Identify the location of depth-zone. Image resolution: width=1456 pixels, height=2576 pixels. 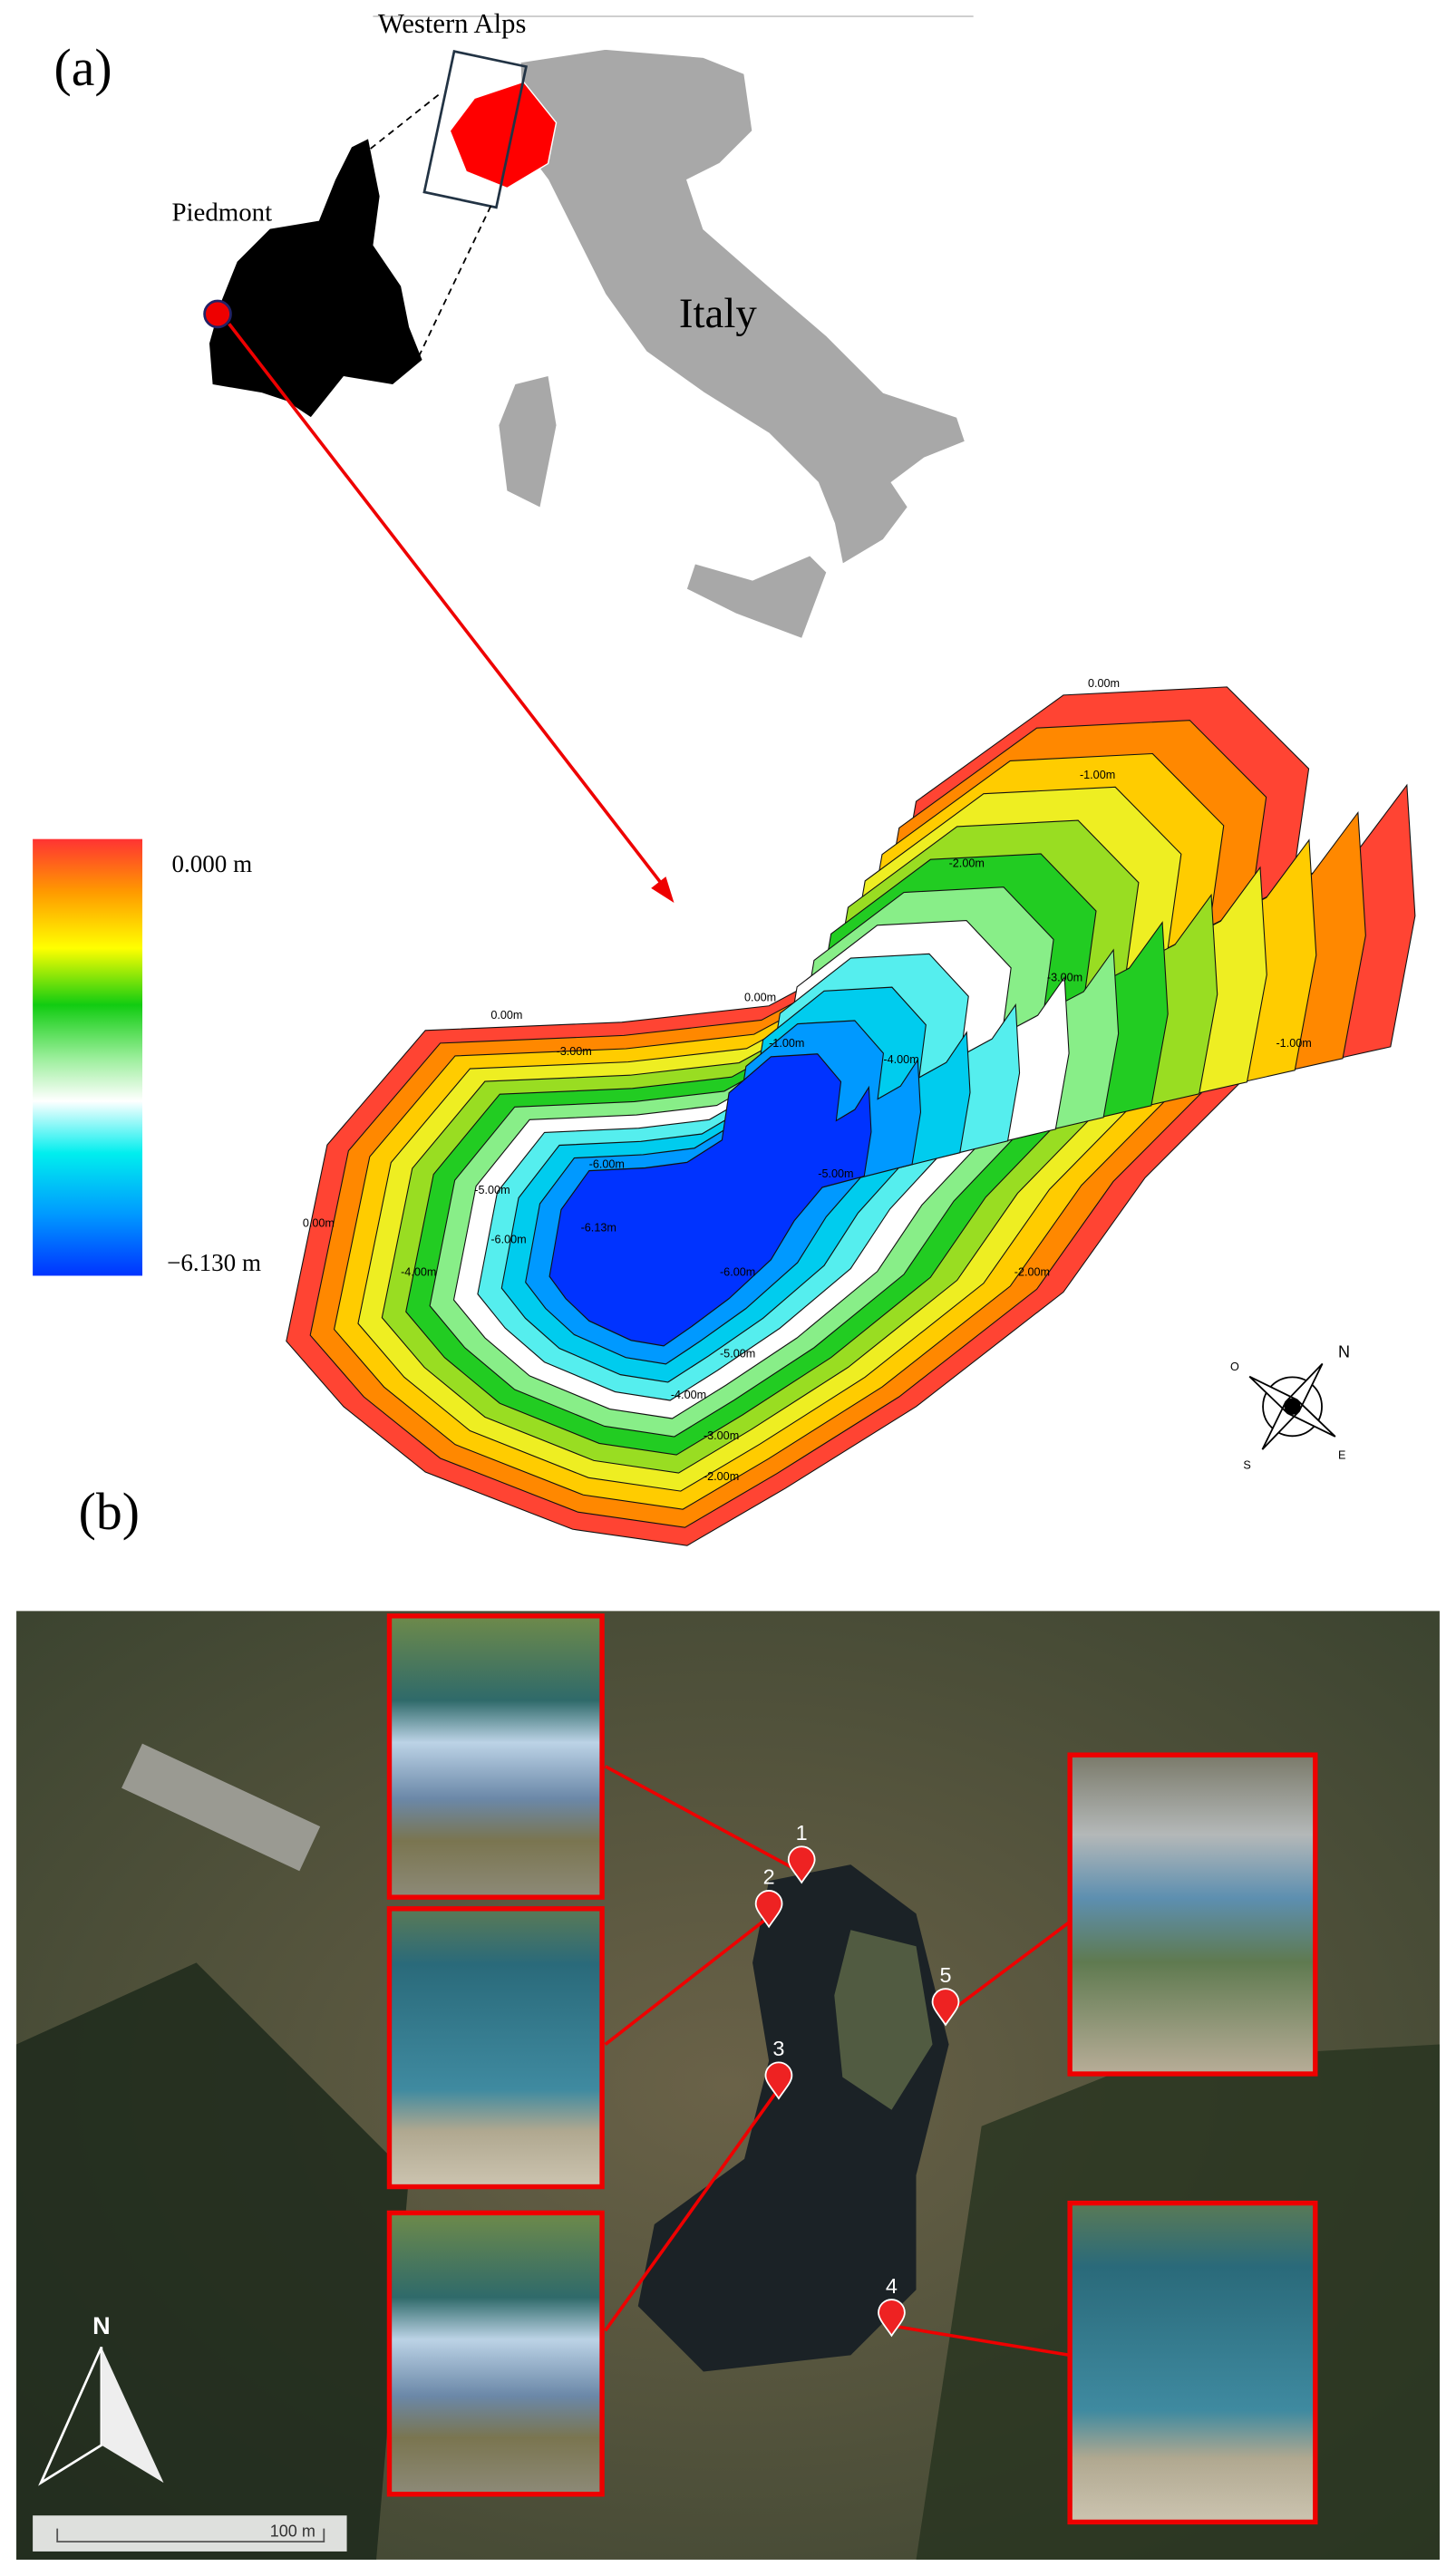
(710, 1200).